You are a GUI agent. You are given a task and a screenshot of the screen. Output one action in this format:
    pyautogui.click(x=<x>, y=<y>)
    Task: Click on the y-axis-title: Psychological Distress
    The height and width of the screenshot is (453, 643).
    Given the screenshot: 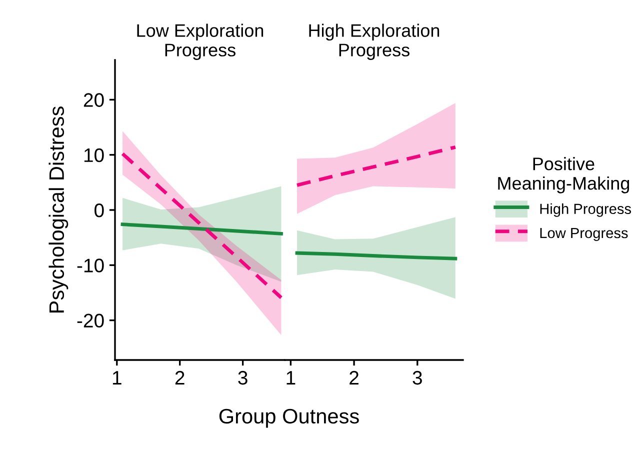 What is the action you would take?
    pyautogui.click(x=58, y=209)
    